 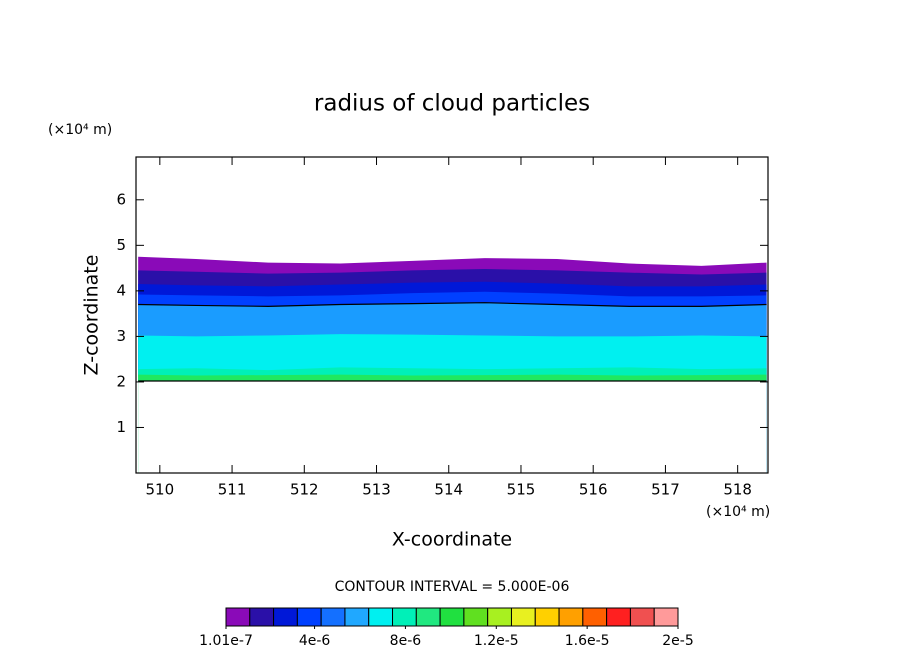 I want to click on y-axis-label: Z-coordinate, so click(x=92, y=315).